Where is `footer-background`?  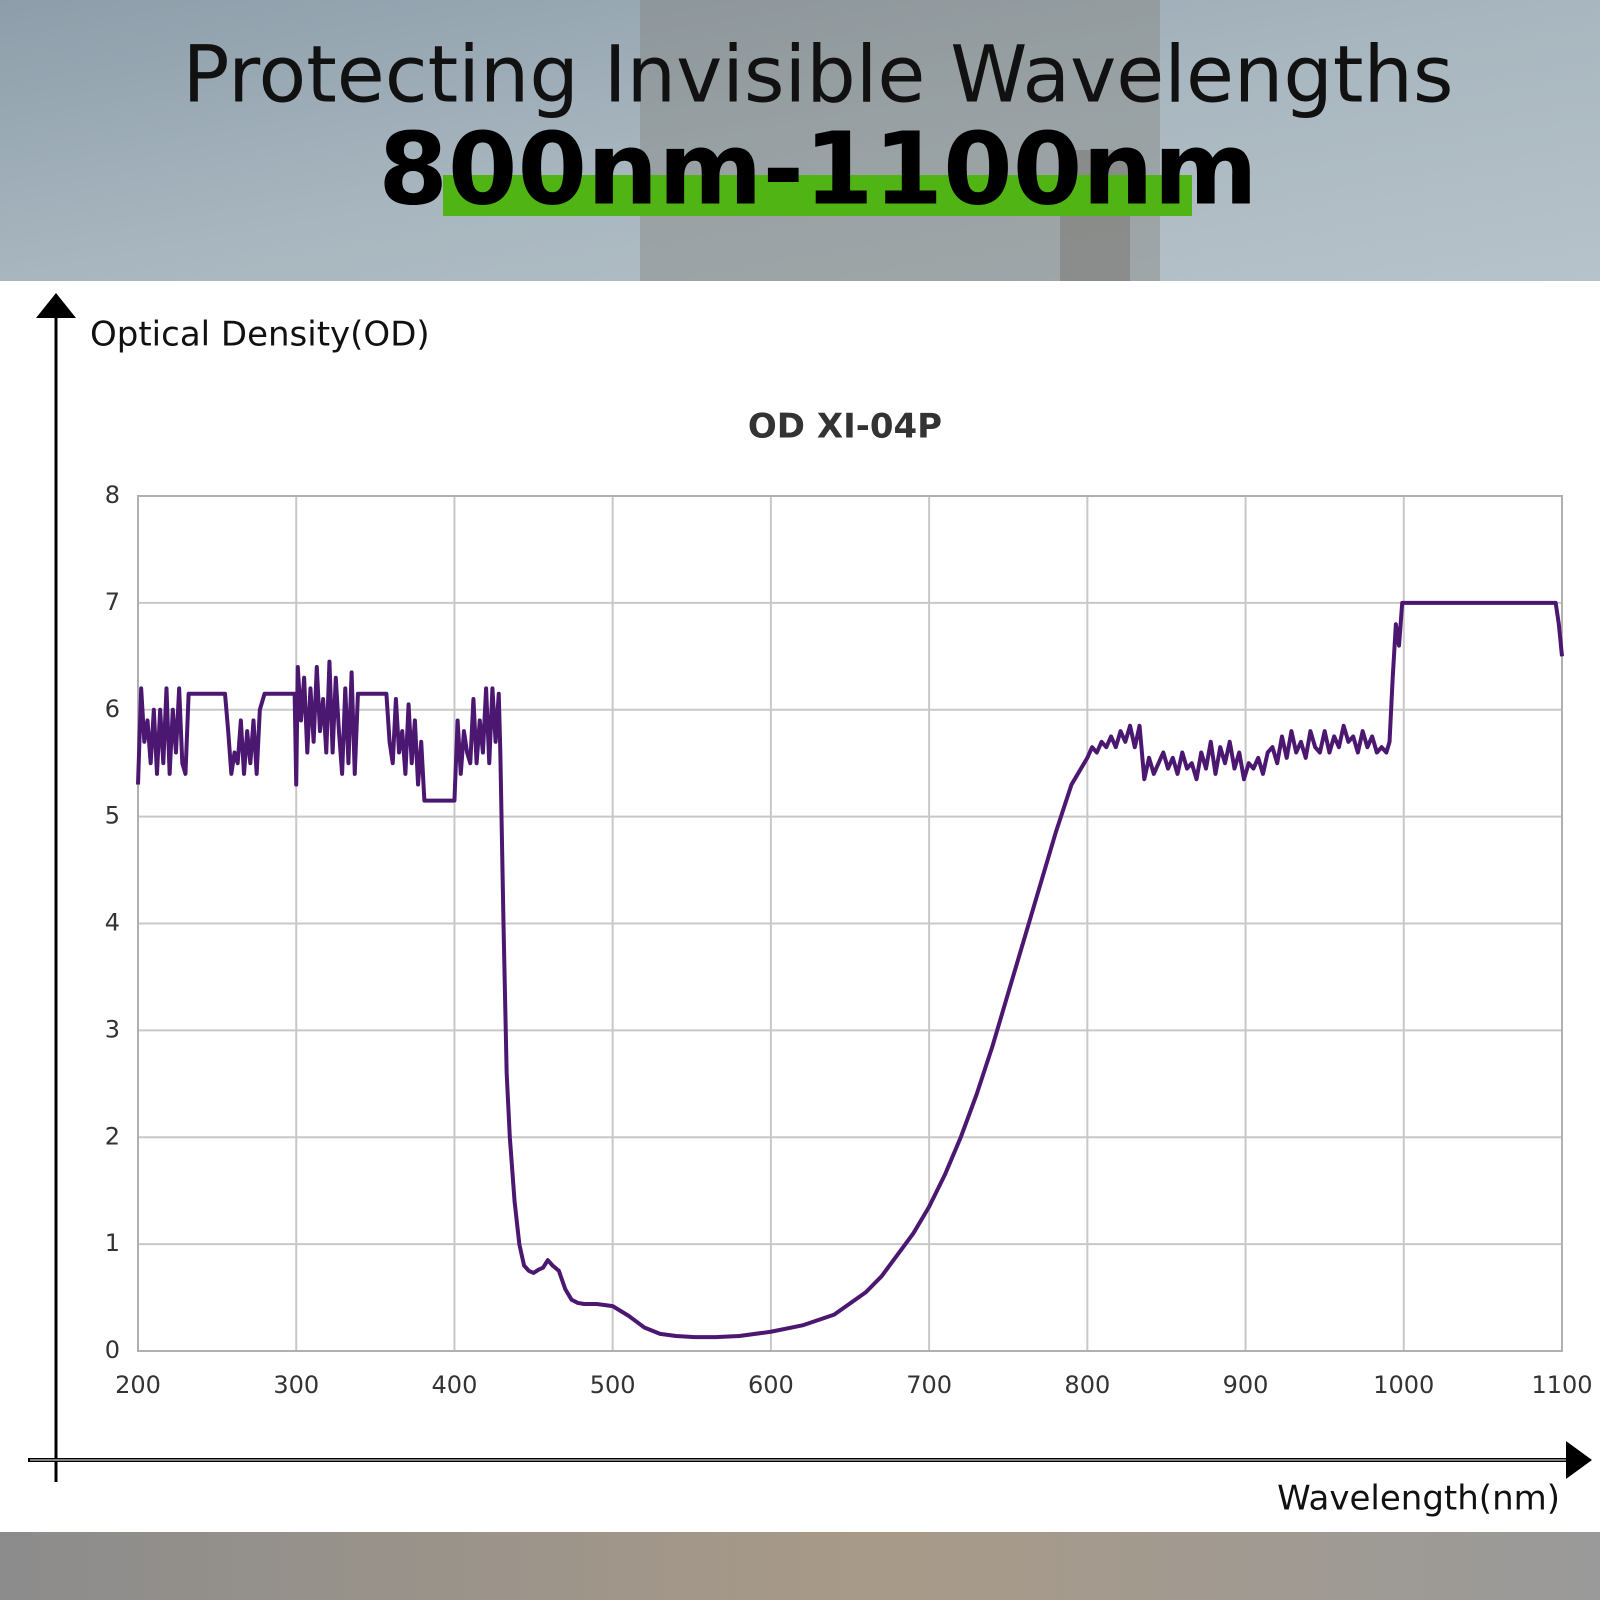
footer-background is located at coordinates (800, 1566).